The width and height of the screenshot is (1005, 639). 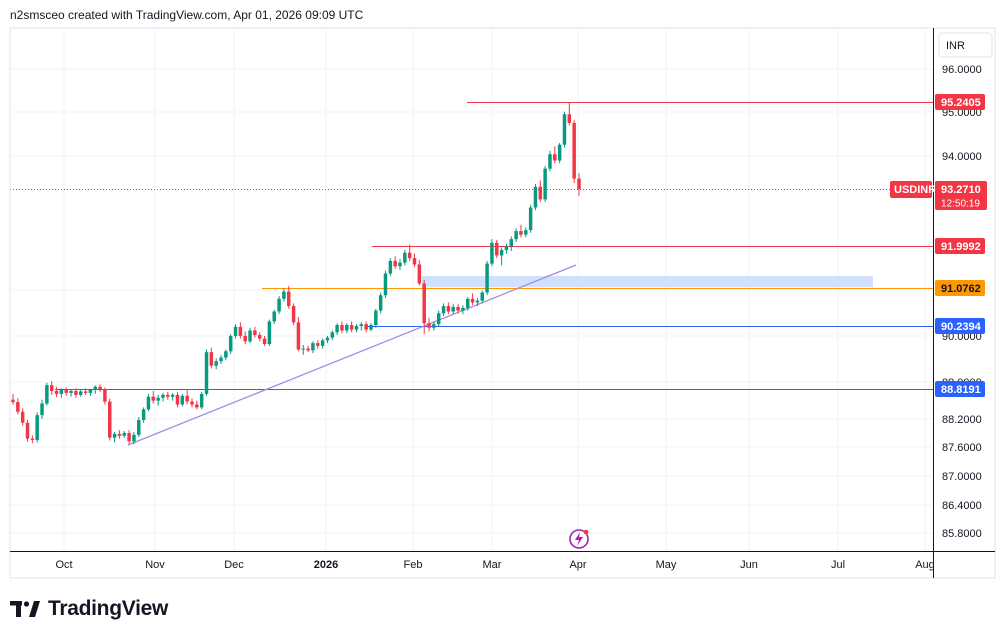 What do you see at coordinates (962, 506) in the screenshot?
I see `y-tick-label: 86.4000` at bounding box center [962, 506].